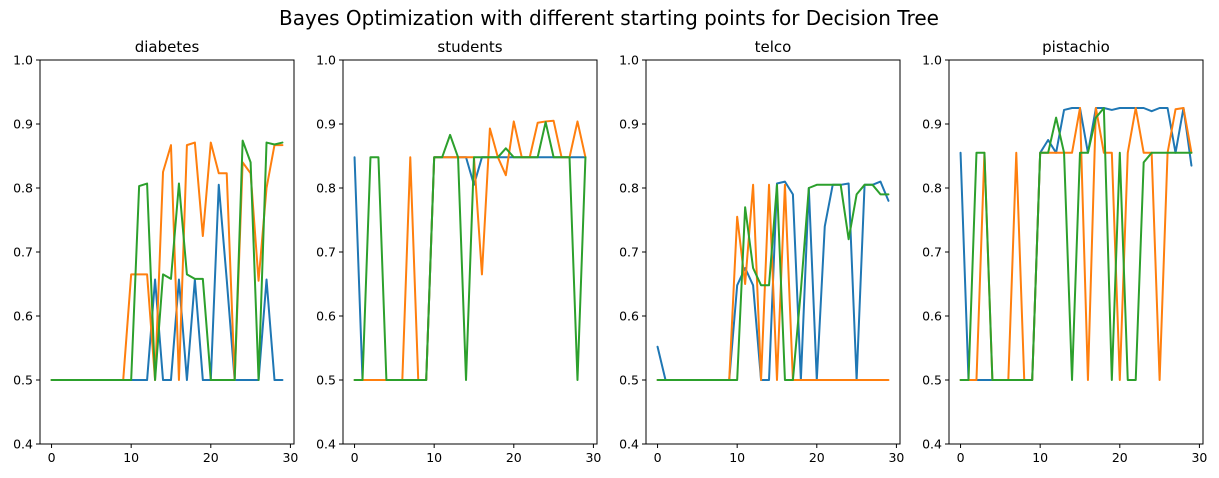 Image resolution: width=1219 pixels, height=478 pixels. I want to click on subplot-title: diabetes, so click(167, 47).